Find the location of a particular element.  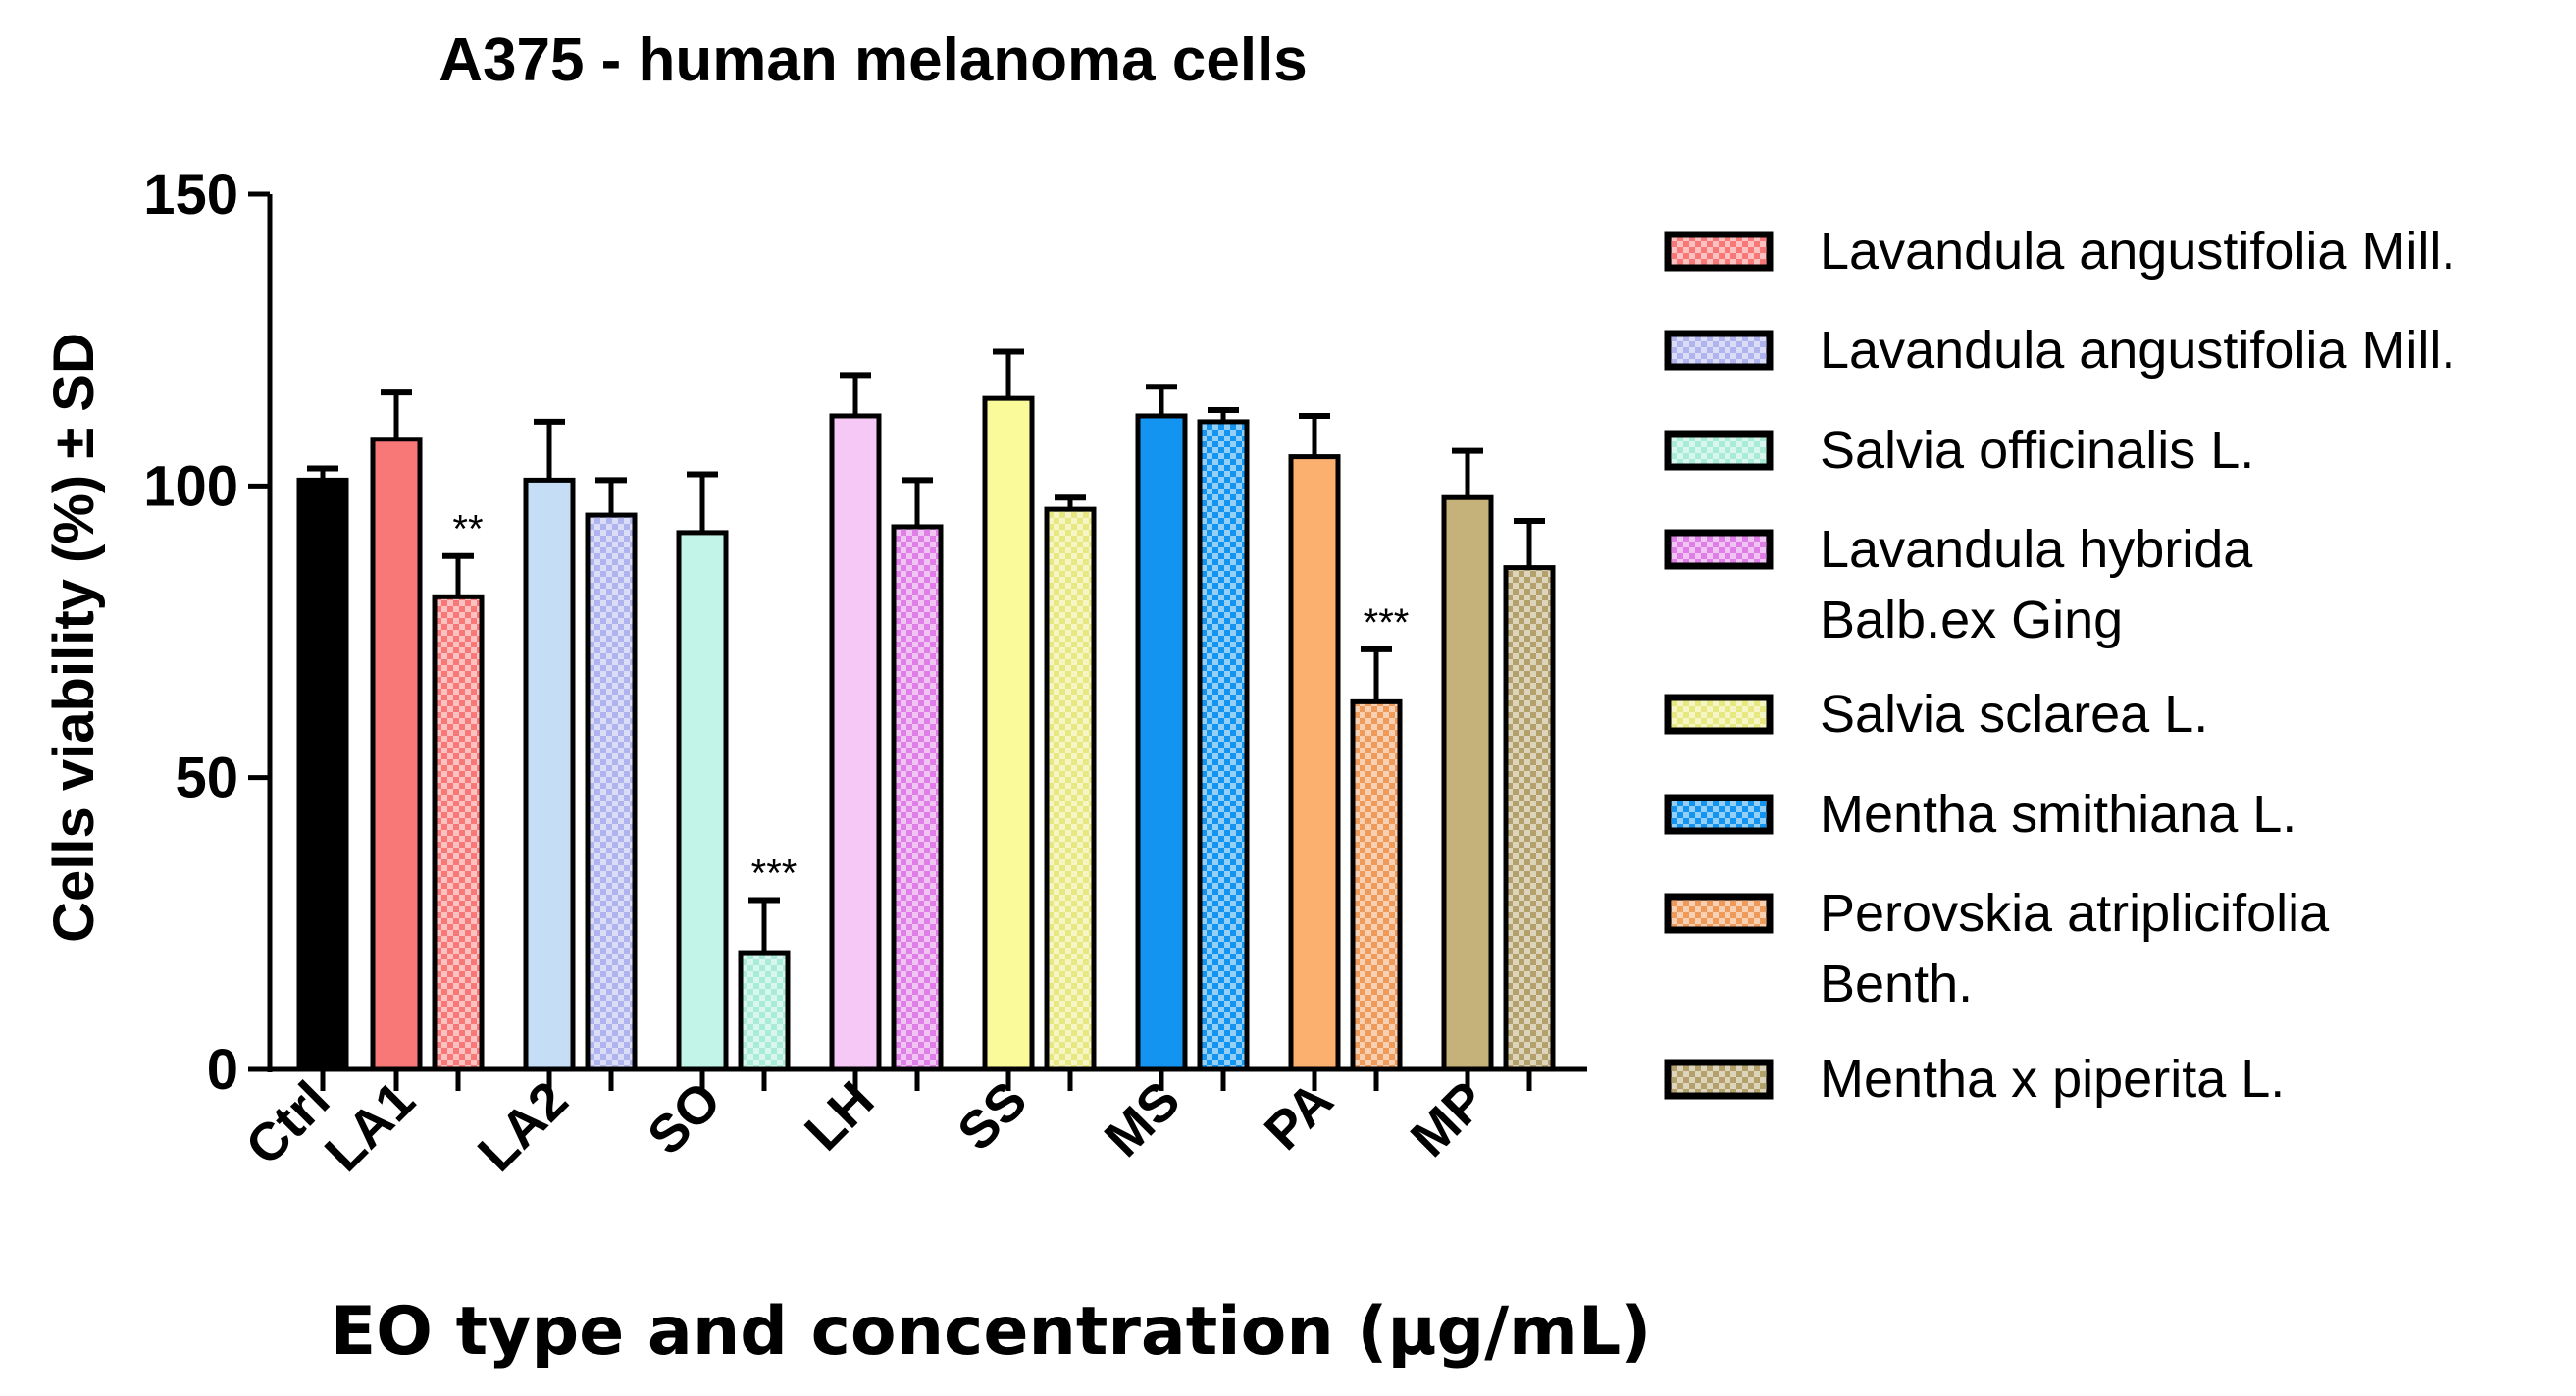

bar-ss-solid is located at coordinates (1008, 733).